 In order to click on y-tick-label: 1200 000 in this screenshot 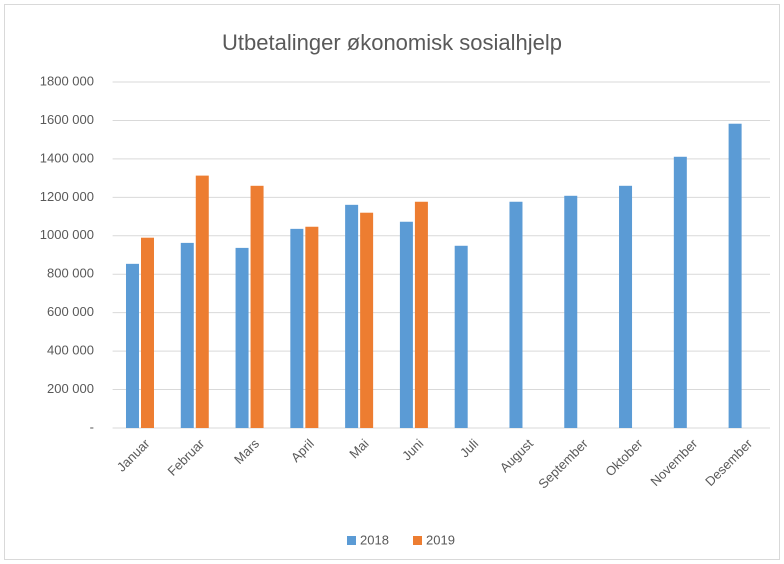, I will do `click(67, 196)`.